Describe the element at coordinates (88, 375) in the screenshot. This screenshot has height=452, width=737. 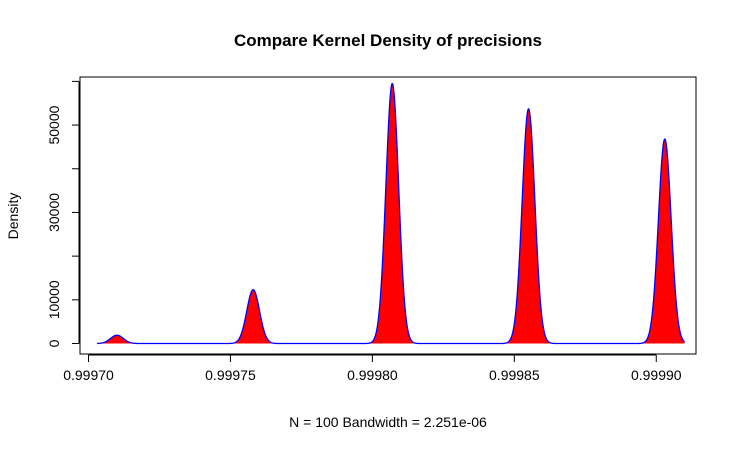
I see `x-tick-label: 0.99970` at that location.